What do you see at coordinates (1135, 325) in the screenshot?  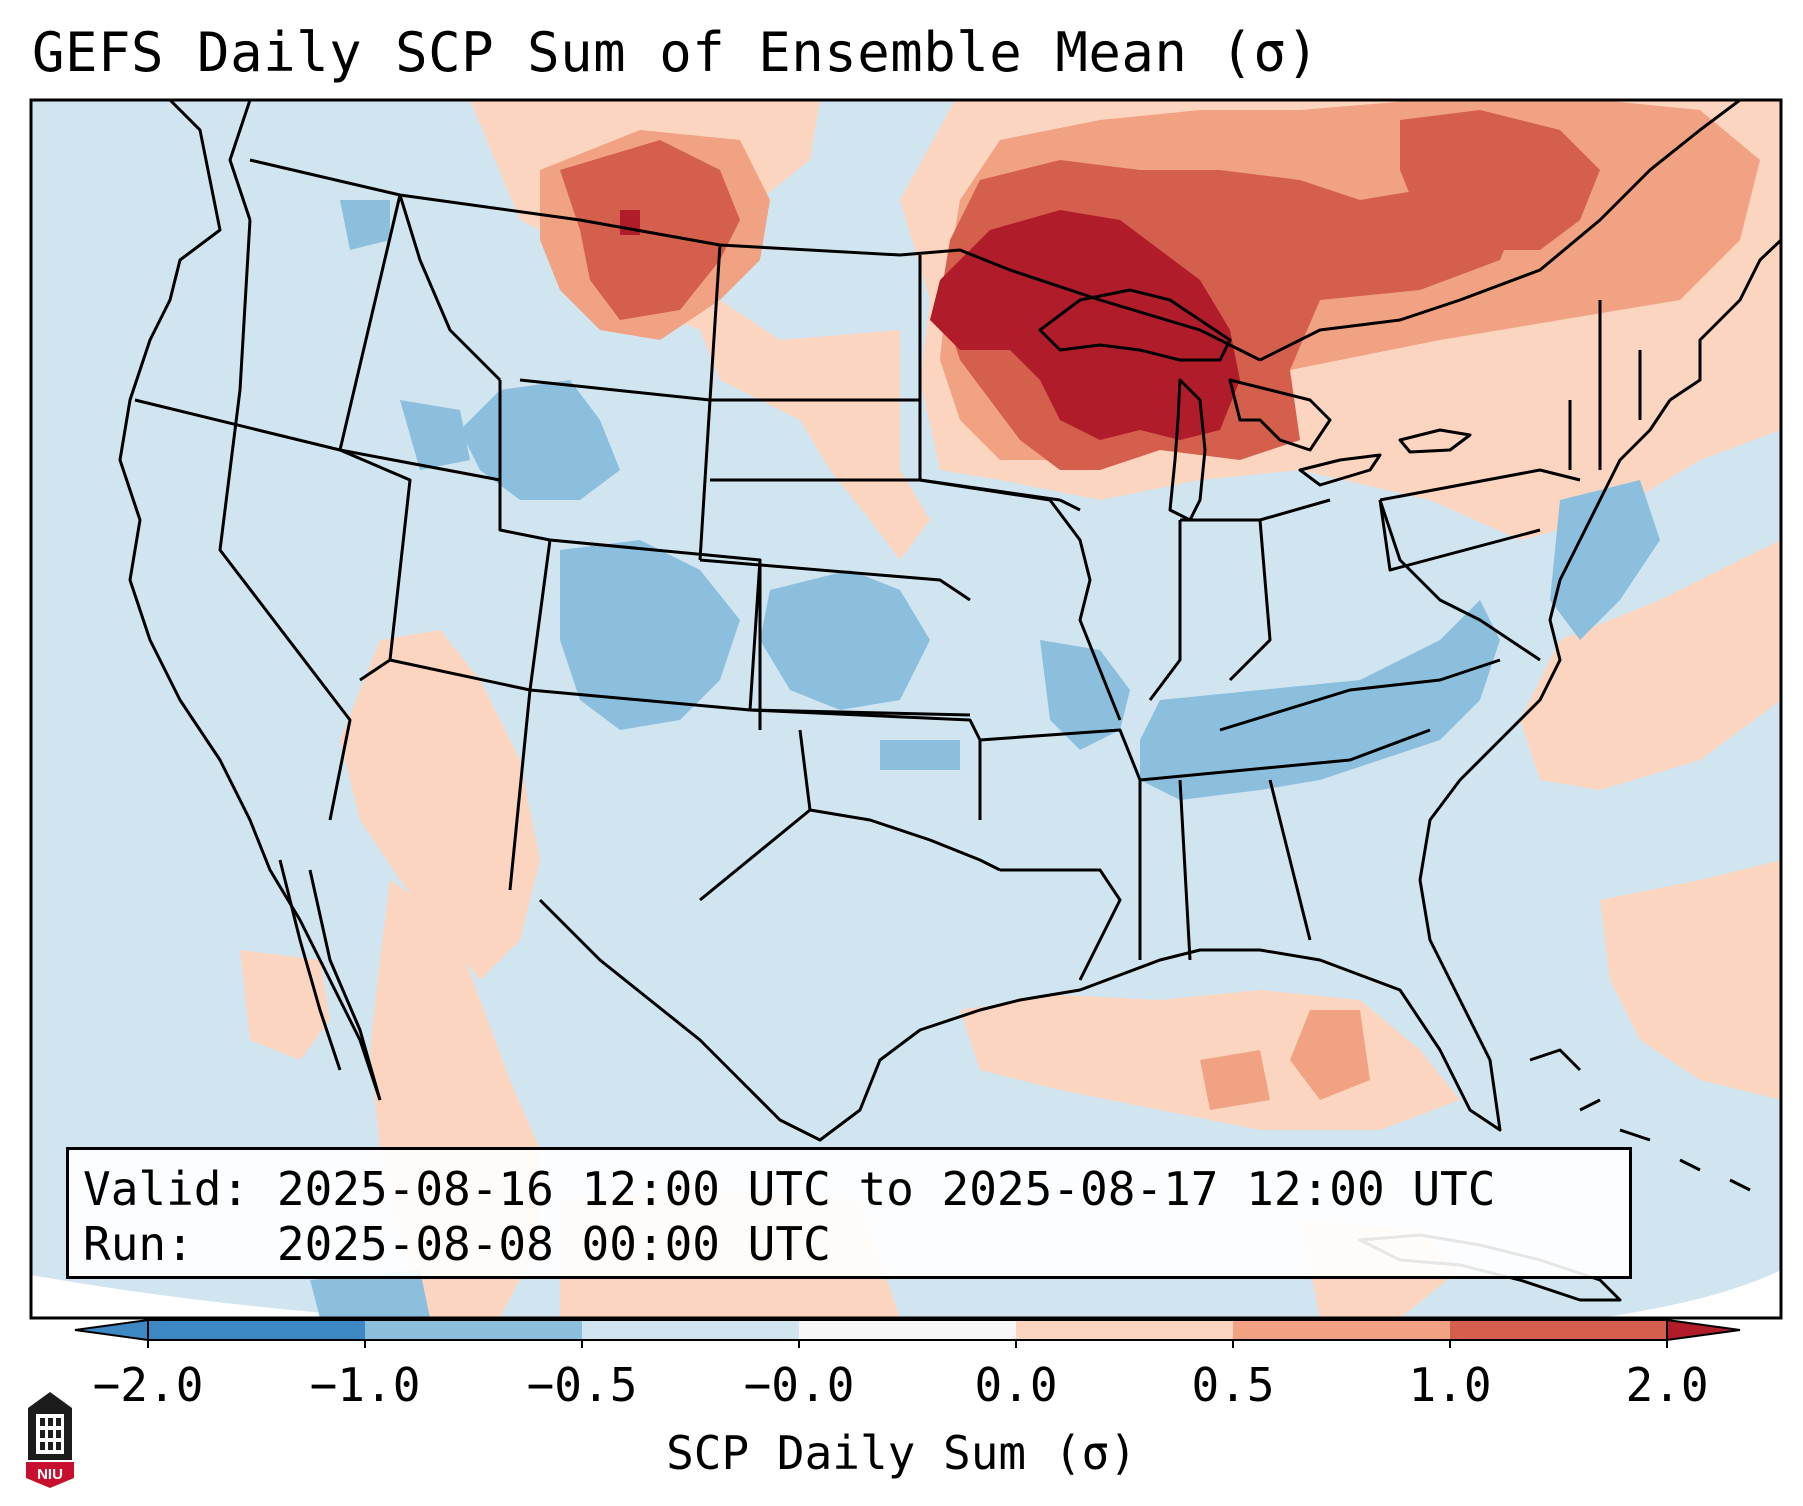 I see `lake-superior` at bounding box center [1135, 325].